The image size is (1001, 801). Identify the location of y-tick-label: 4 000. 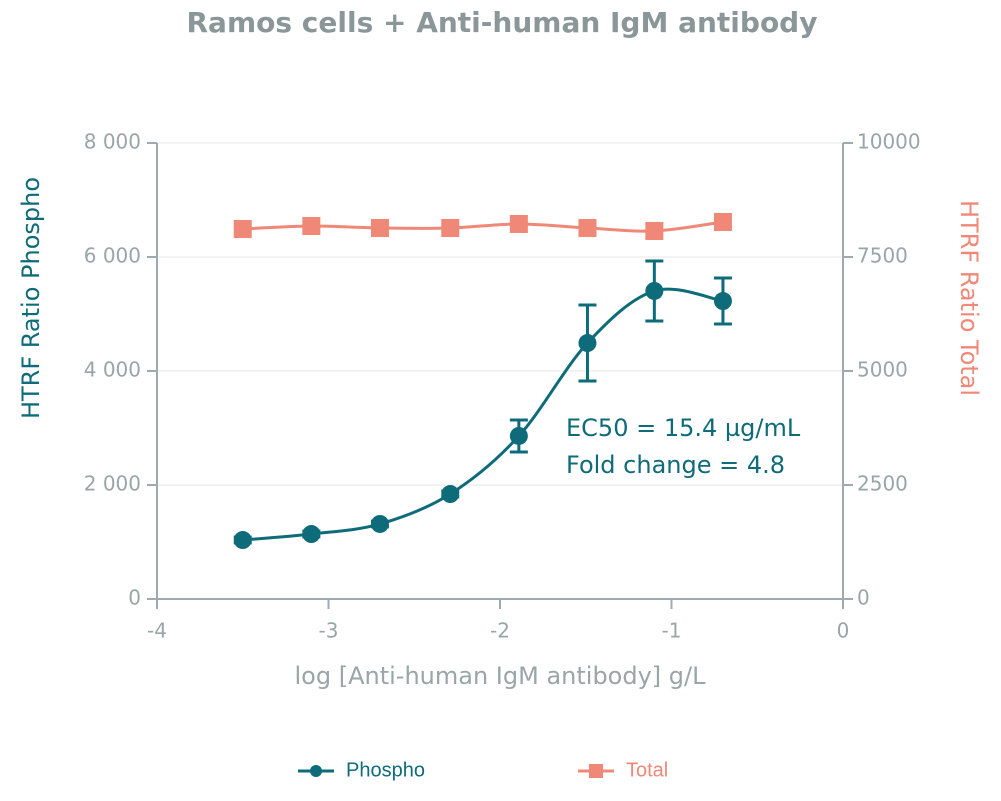
(112, 370).